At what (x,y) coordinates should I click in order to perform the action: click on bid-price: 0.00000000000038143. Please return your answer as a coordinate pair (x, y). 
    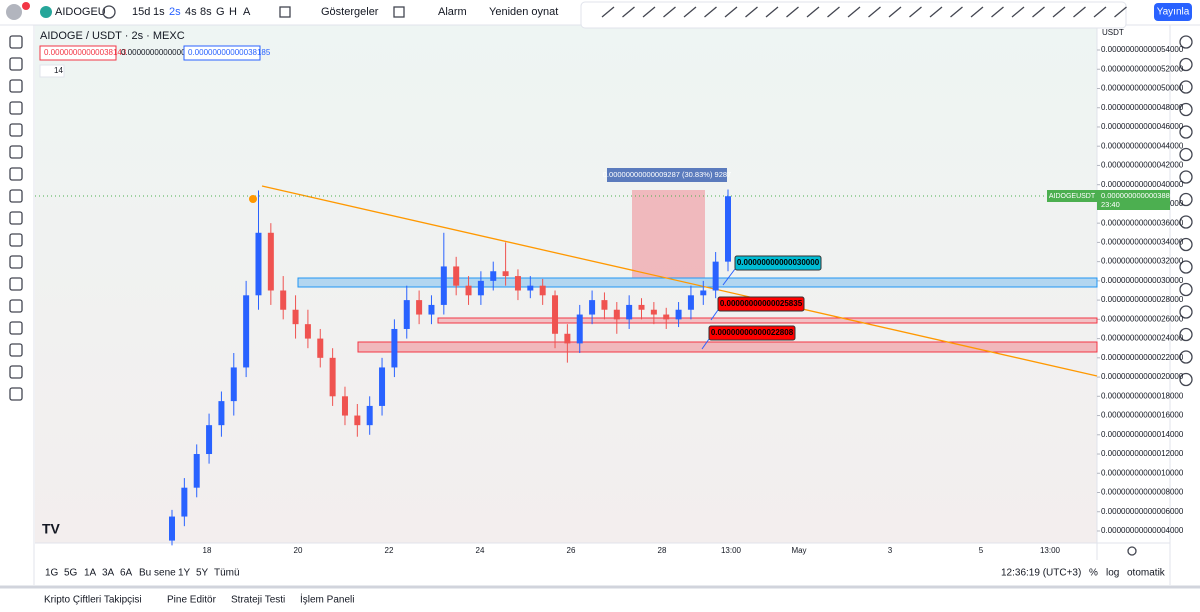
    Looking at the image, I should click on (85, 52).